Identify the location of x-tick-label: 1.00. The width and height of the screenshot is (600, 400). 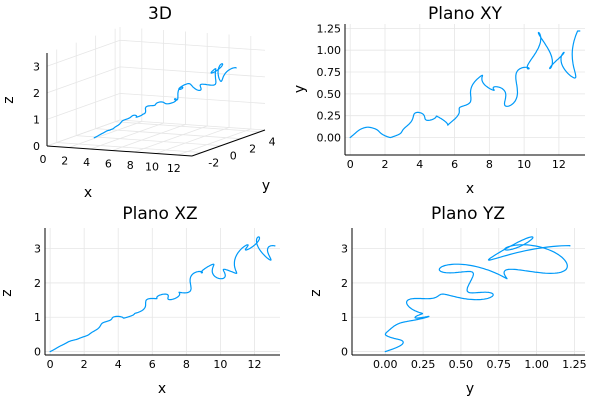
(536, 364).